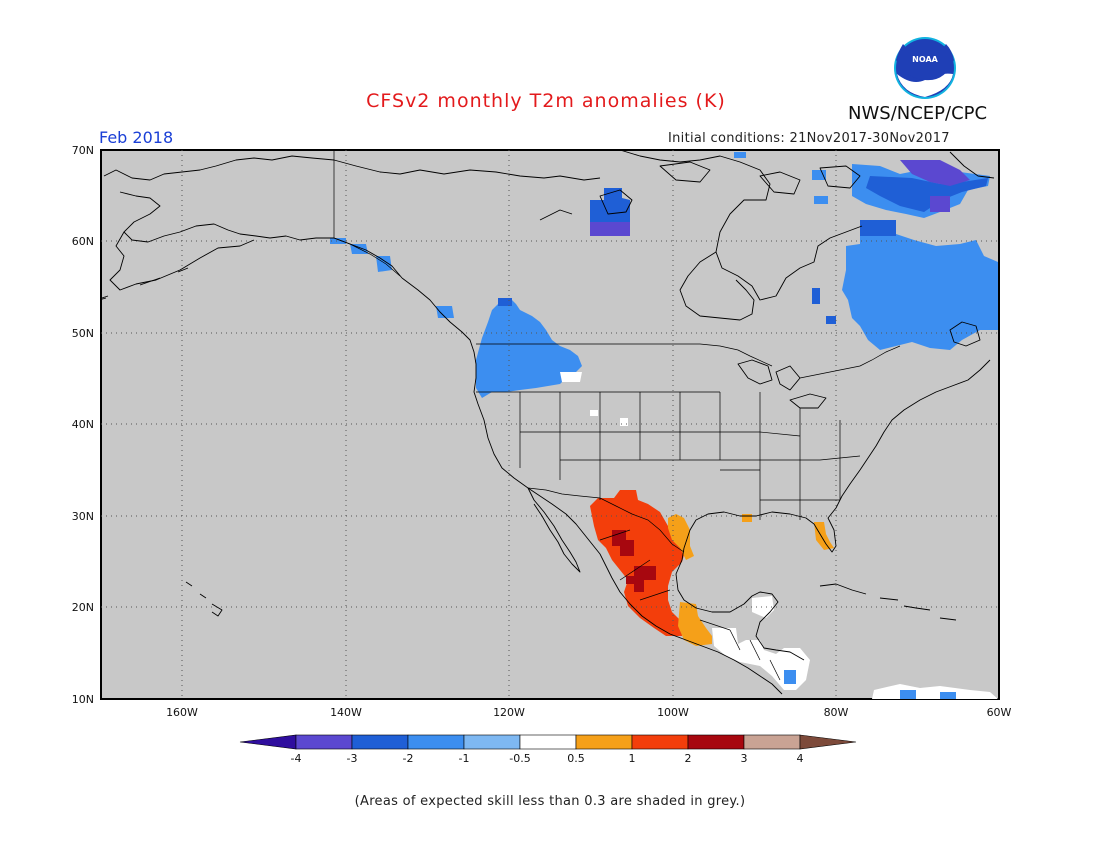  Describe the element at coordinates (571, 377) in the screenshot. I see `pacific-northwest-cold-white` at that location.